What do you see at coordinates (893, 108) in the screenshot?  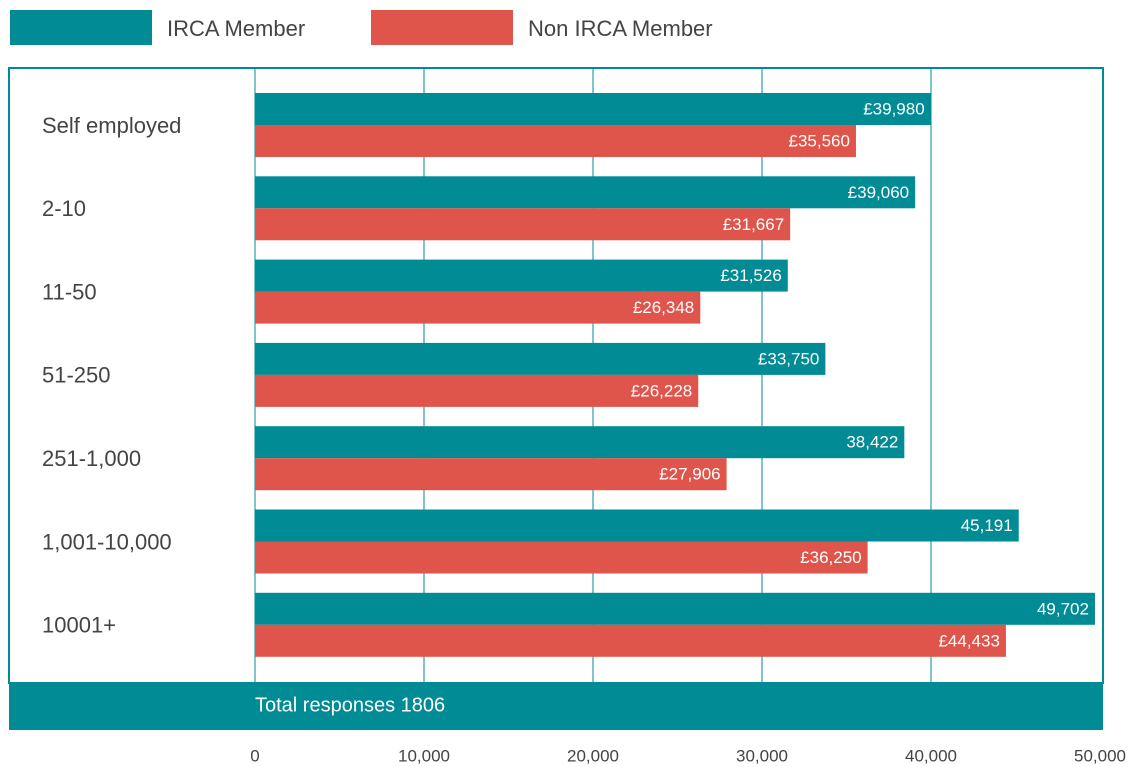 I see `value-label: £39,980` at bounding box center [893, 108].